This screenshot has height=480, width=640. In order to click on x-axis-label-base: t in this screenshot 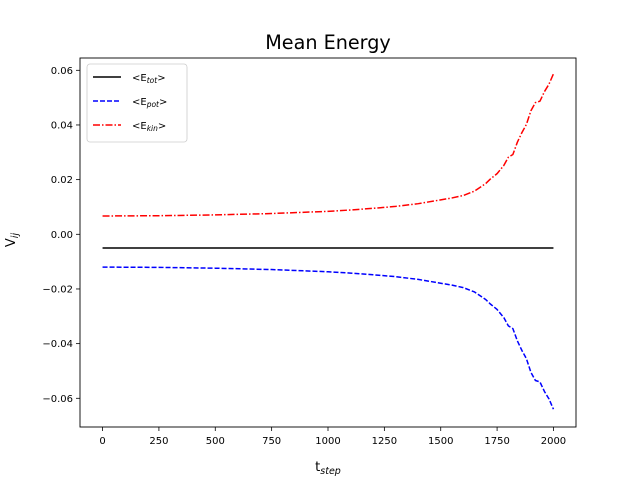, I will do `click(317, 467)`.